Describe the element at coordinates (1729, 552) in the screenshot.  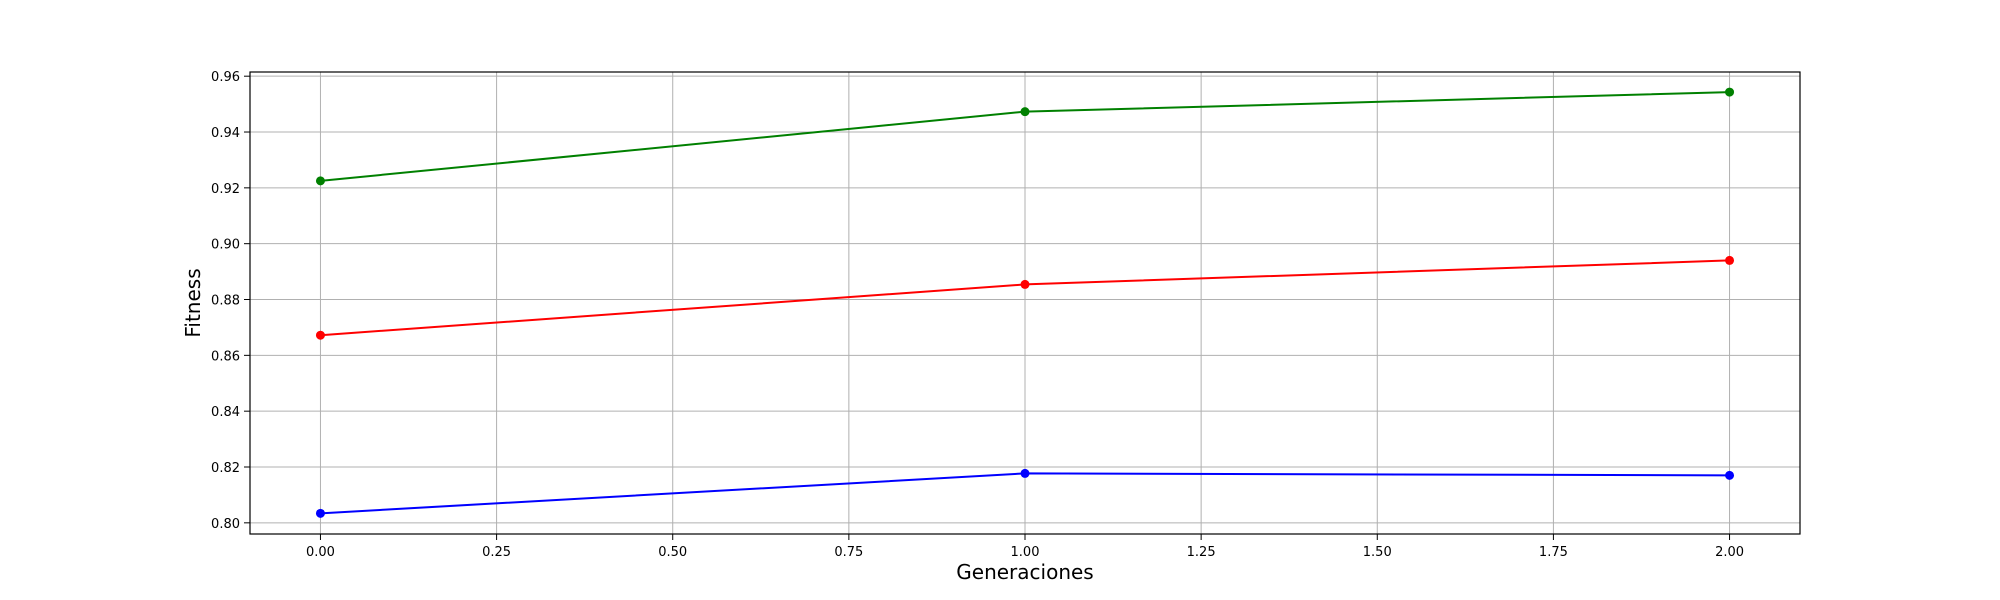
I see `x-tick-label: 2.00` at that location.